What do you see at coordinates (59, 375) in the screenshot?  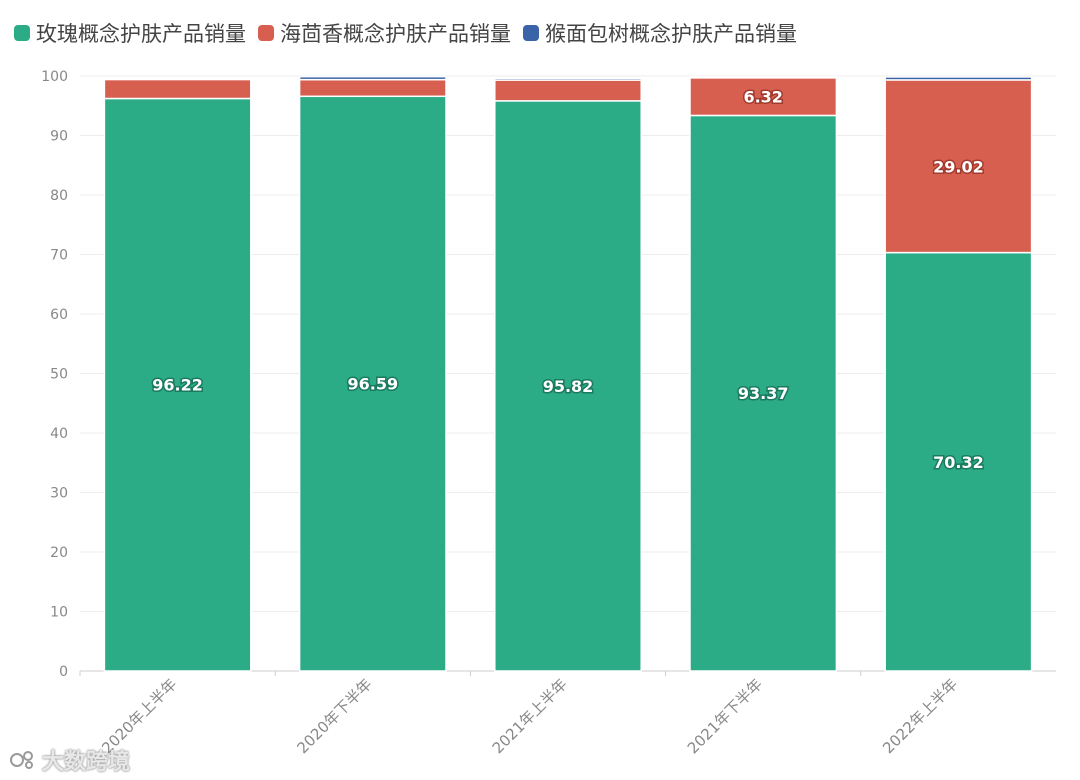 I see `y-tick-label: 50` at bounding box center [59, 375].